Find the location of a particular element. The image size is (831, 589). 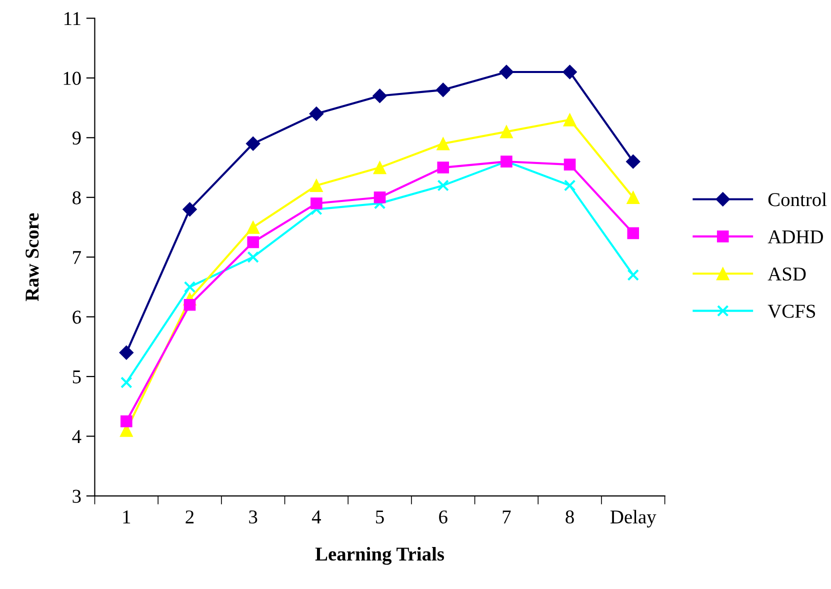

x-tick-label: Delay is located at coordinates (633, 519).